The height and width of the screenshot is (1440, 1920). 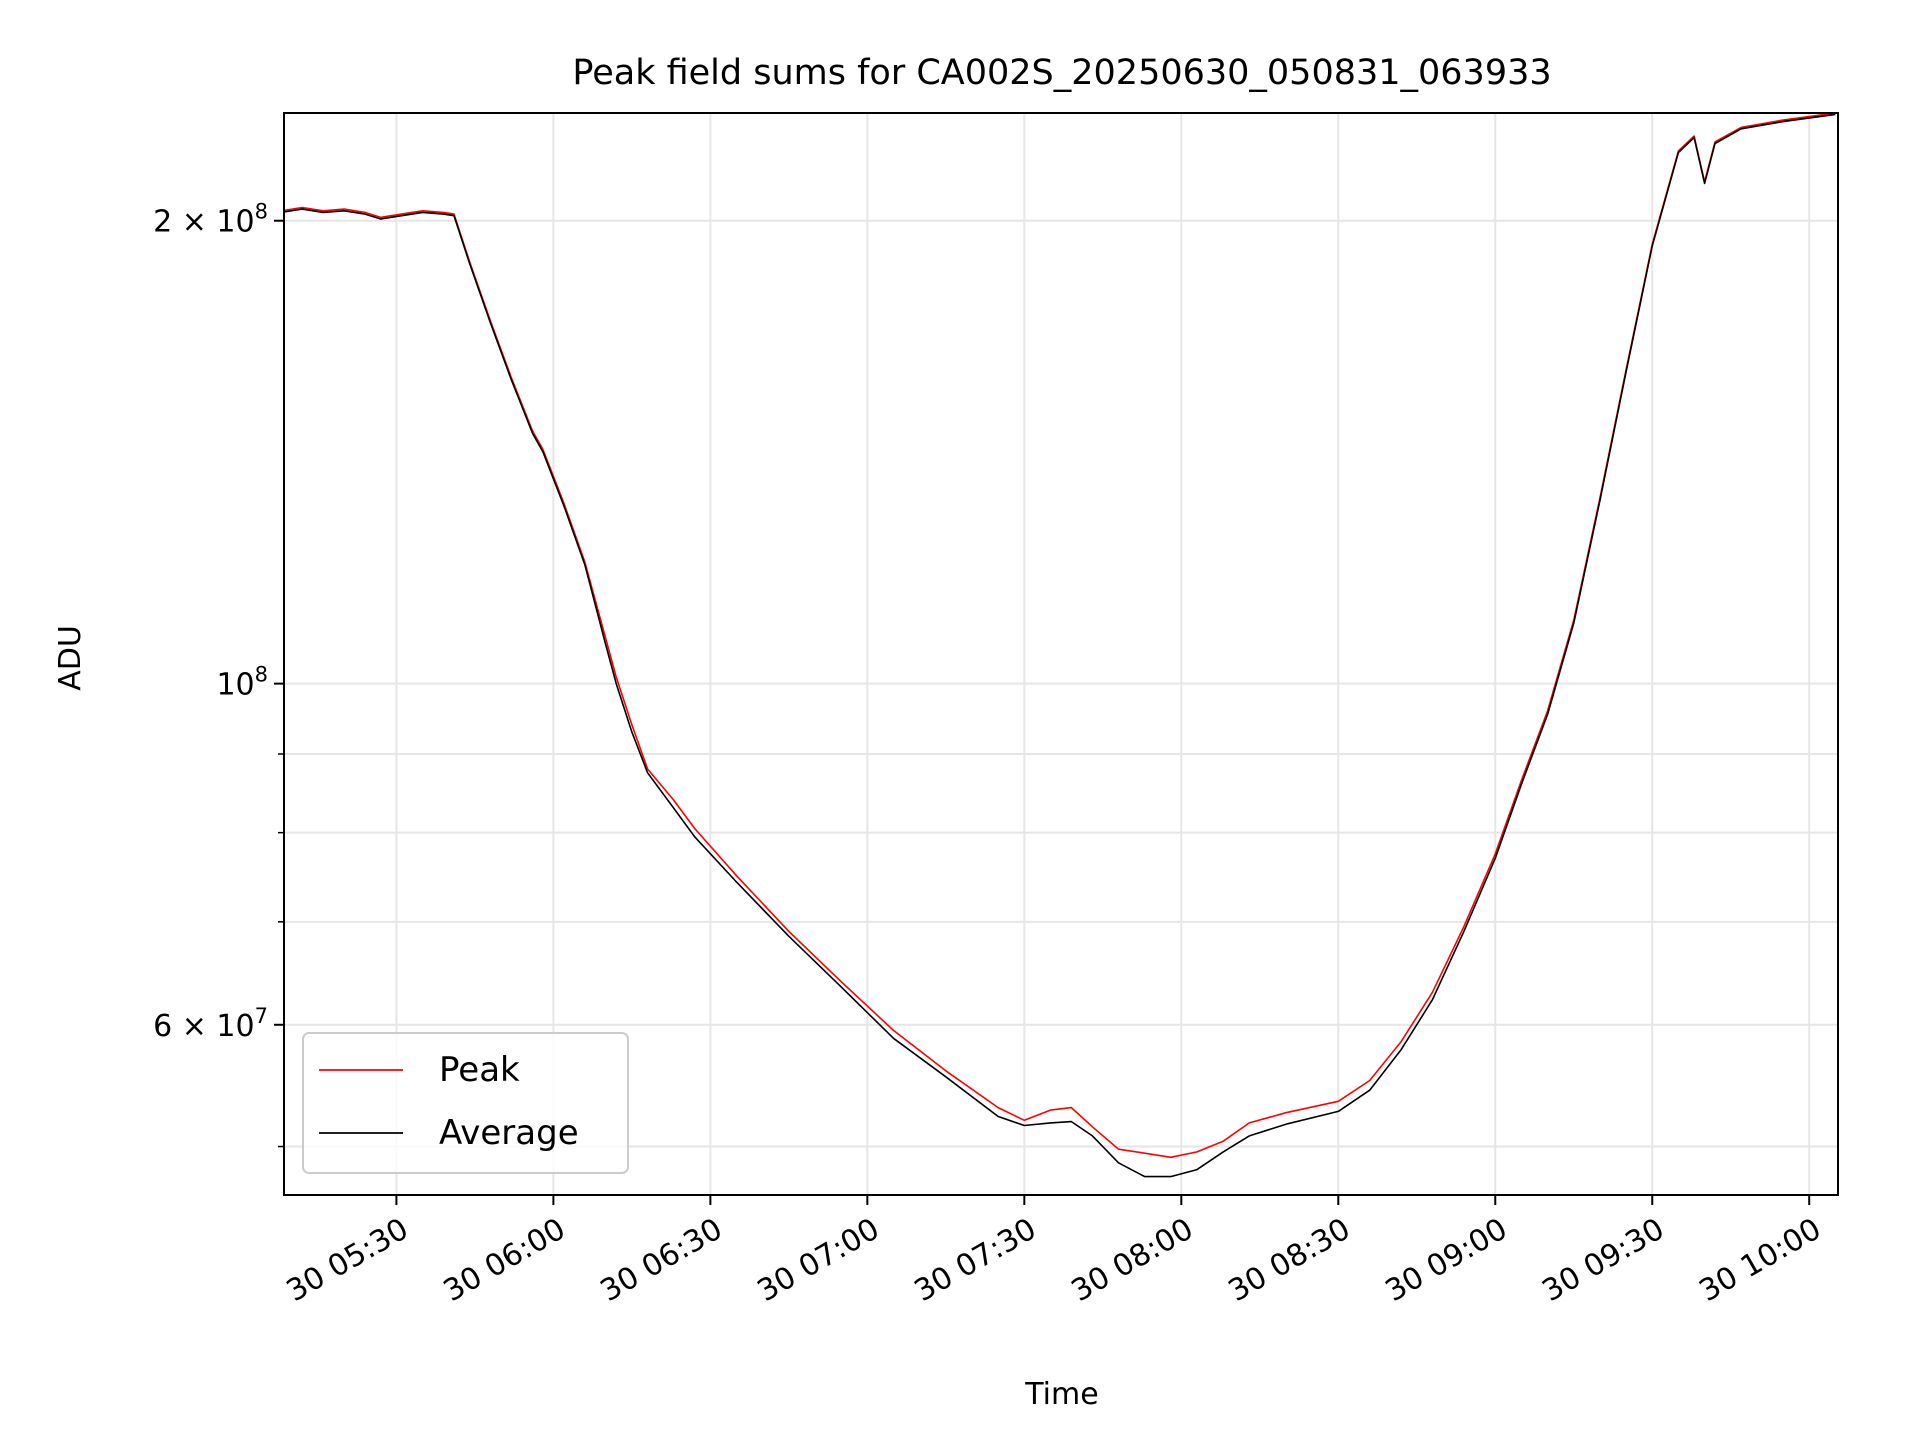 What do you see at coordinates (210, 220) in the screenshot?
I see `y-tick-label: 2 × 108` at bounding box center [210, 220].